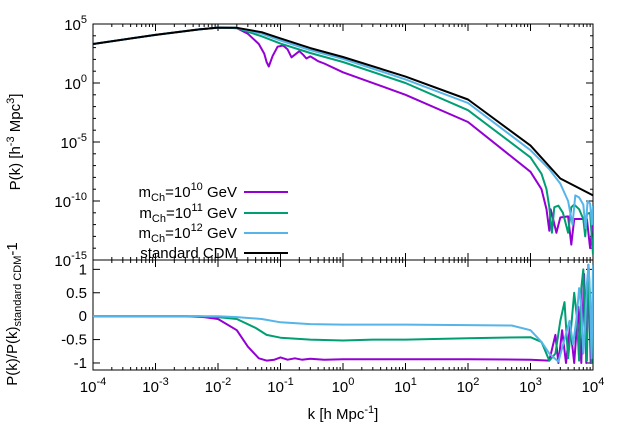  Describe the element at coordinates (336, 414) in the screenshot. I see `xlabel-main: k [h Mpc` at that location.